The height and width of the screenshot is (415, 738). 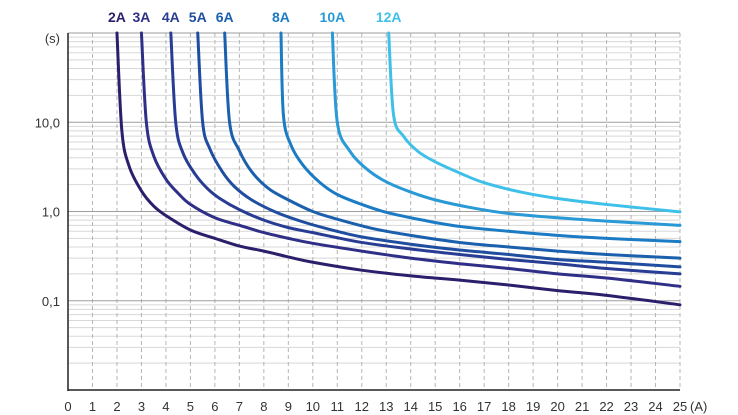 What do you see at coordinates (255, 17) in the screenshot?
I see `legend: 2A 3A 4A 5A 6A 8A 10A 12A` at bounding box center [255, 17].